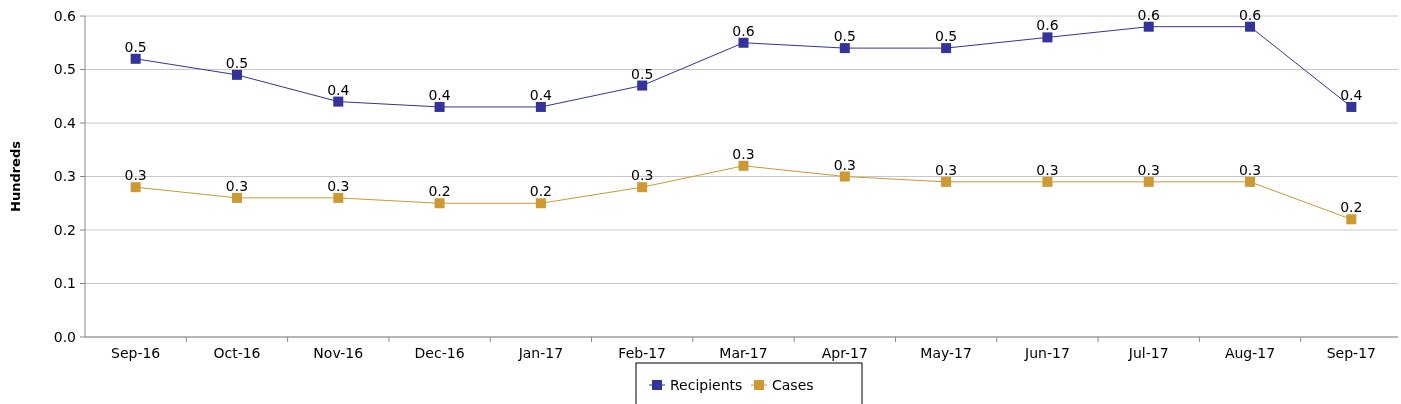 This screenshot has height=404, width=1401. I want to click on y-tick-label: 0.2, so click(64, 229).